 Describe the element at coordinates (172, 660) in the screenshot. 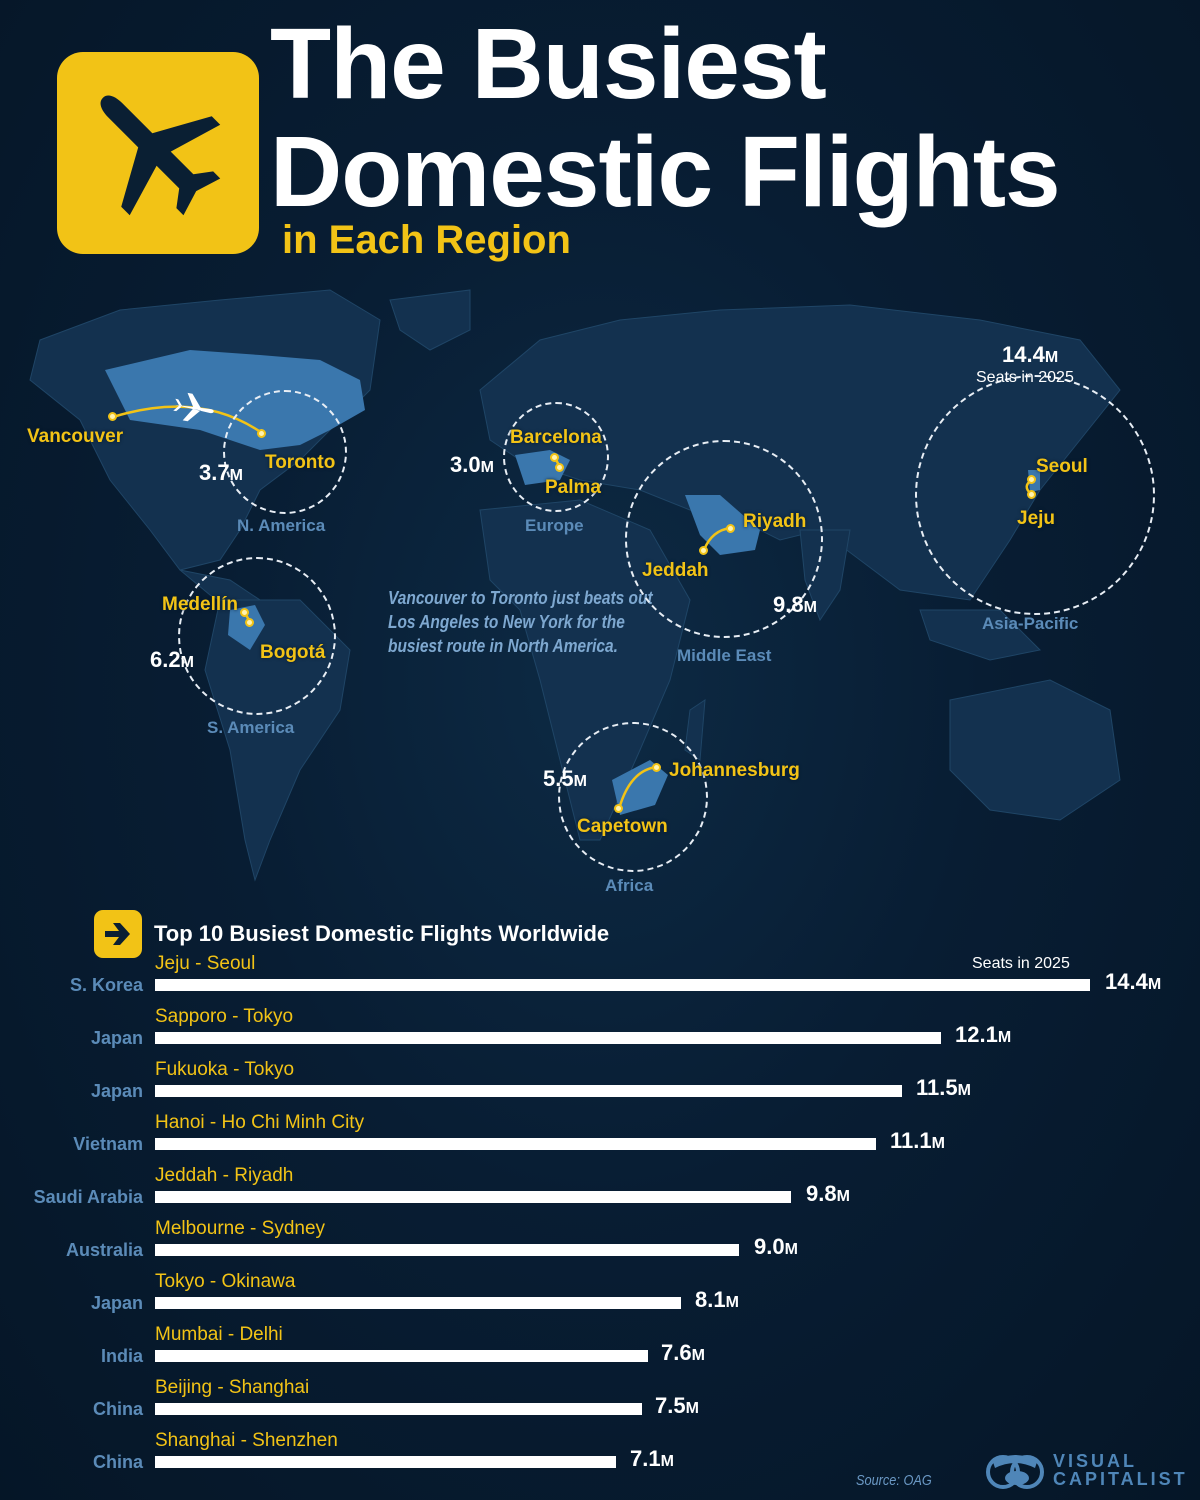

I see `route-value-s-america: 6.2M` at that location.